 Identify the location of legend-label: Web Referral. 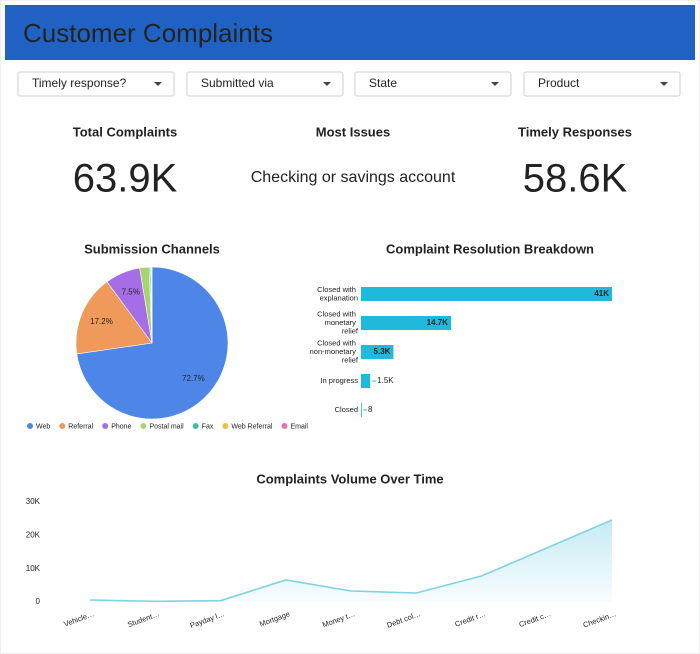
(252, 426).